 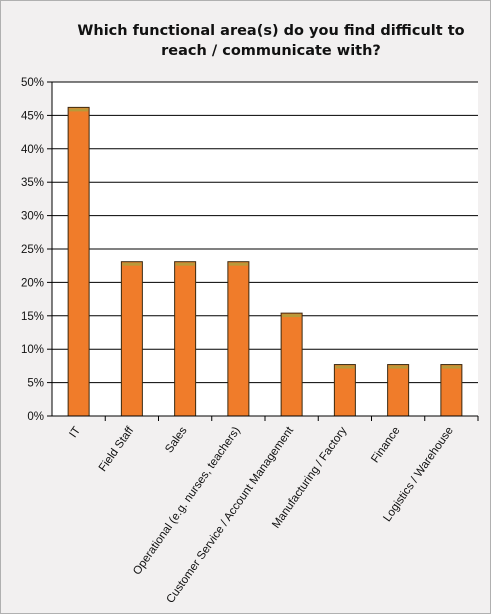 I want to click on y-tick-label: 45%, so click(x=32, y=116).